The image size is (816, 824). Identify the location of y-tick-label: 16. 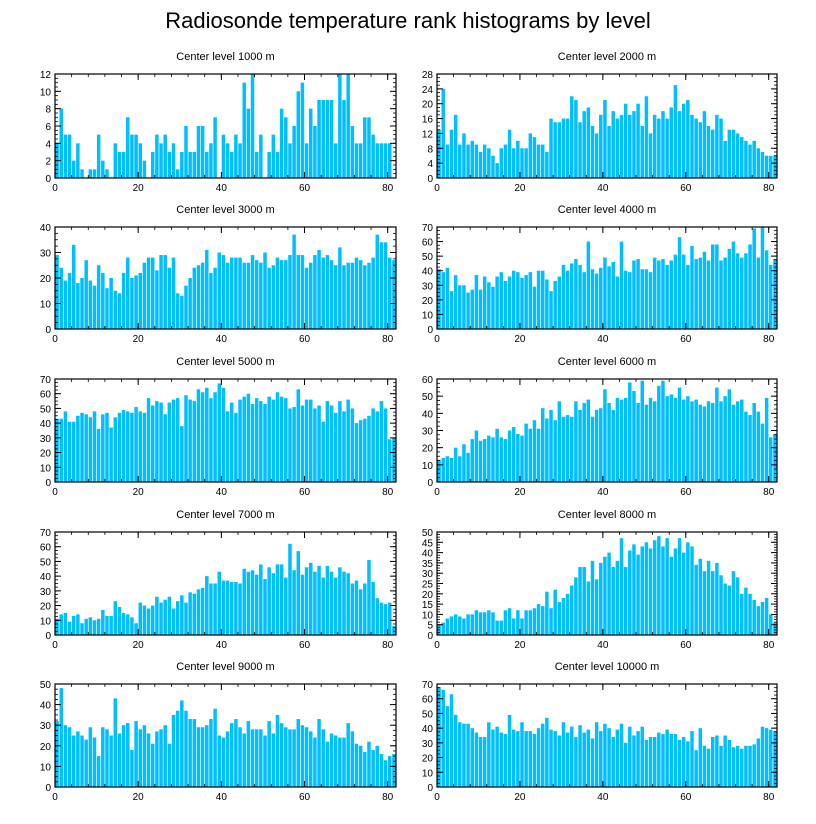
(428, 120).